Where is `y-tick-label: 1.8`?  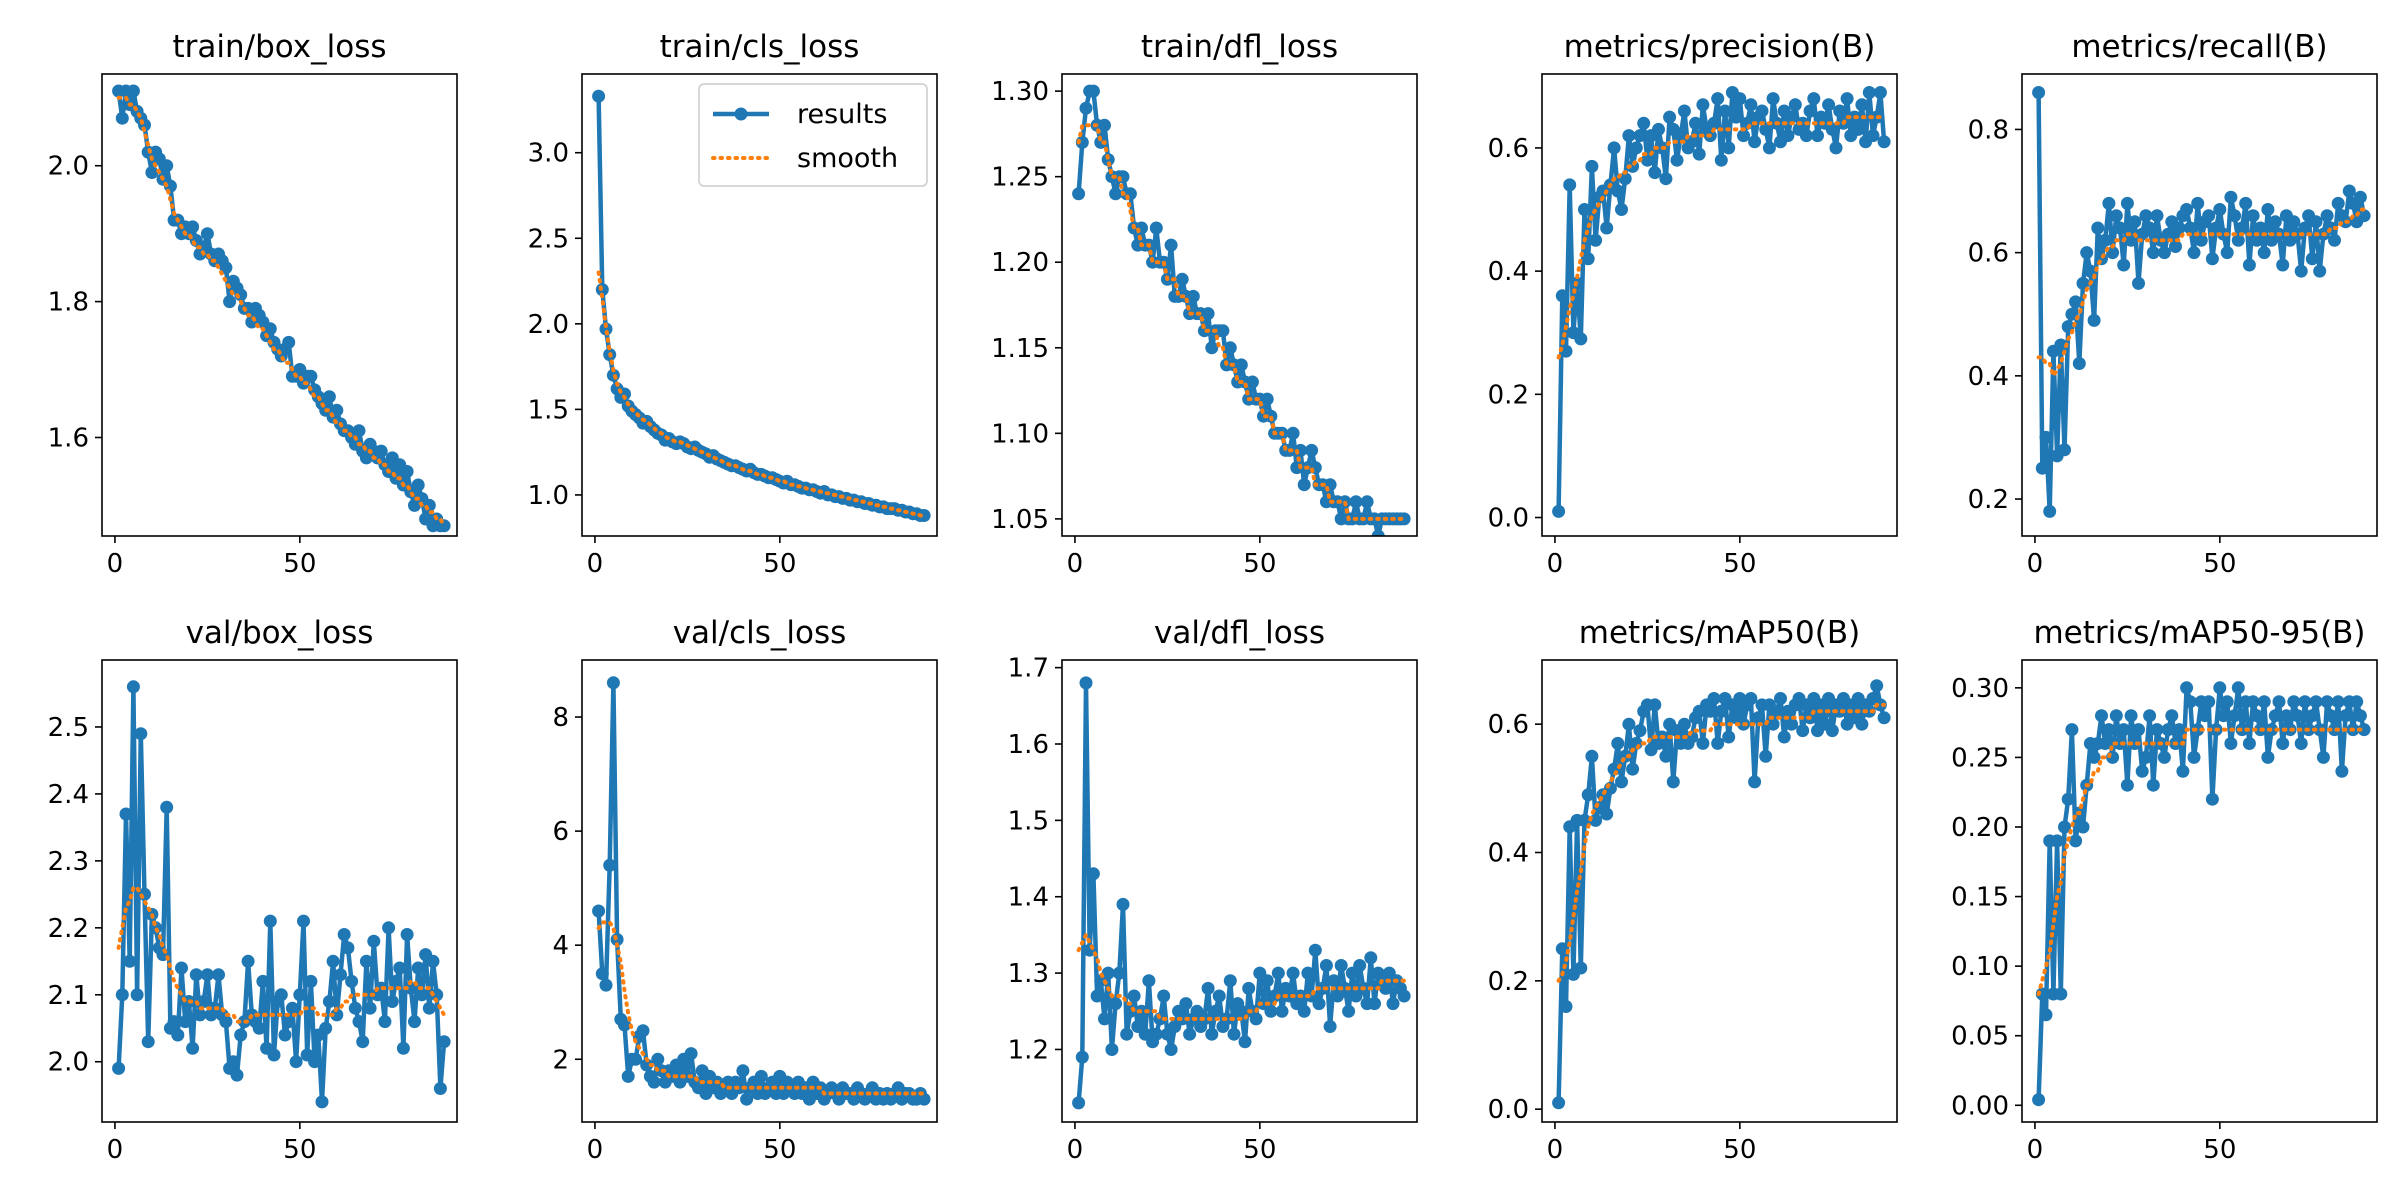 y-tick-label: 1.8 is located at coordinates (68, 303).